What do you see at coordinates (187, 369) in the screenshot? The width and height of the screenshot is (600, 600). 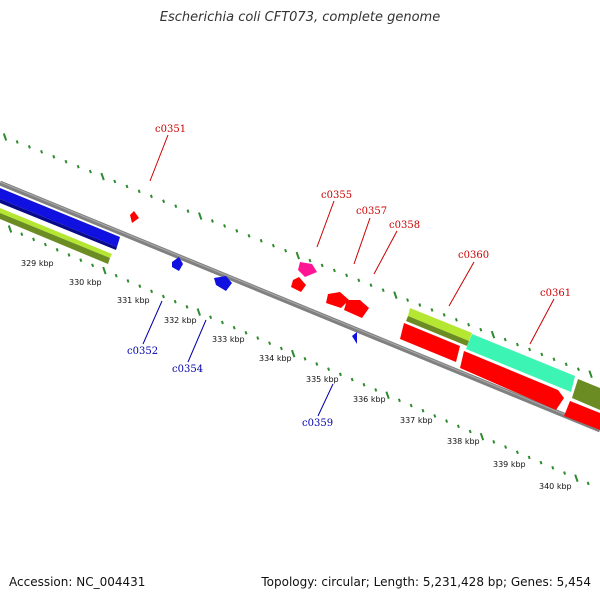 I see `gene-label-c0354: c0354` at bounding box center [187, 369].